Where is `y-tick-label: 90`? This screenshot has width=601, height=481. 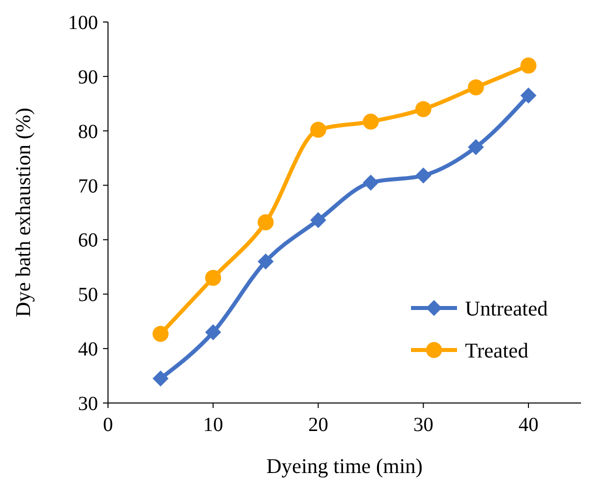
y-tick-label: 90 is located at coordinates (88, 77).